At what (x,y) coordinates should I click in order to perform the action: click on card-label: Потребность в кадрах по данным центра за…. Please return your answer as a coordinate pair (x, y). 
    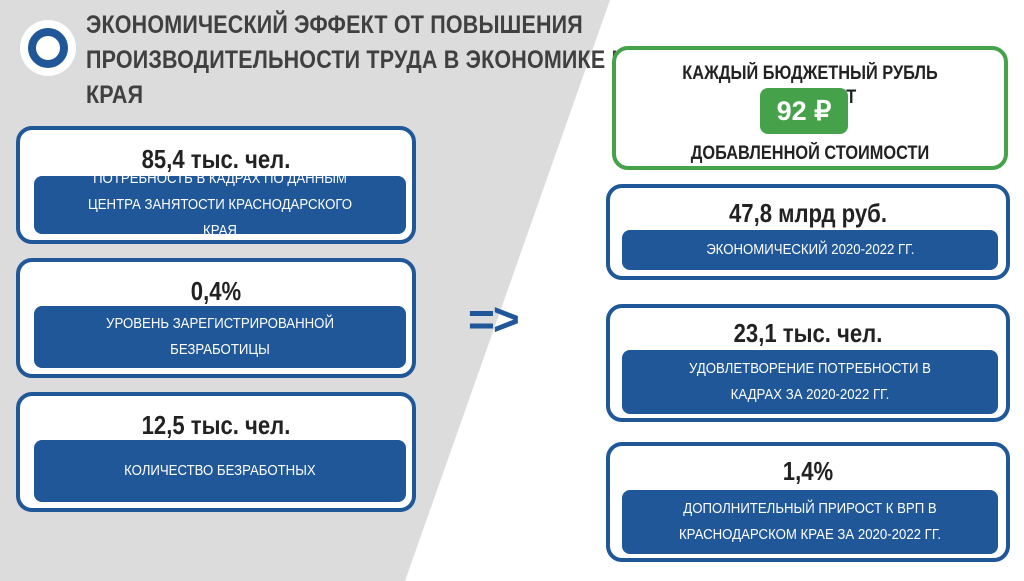
    Looking at the image, I should click on (220, 204).